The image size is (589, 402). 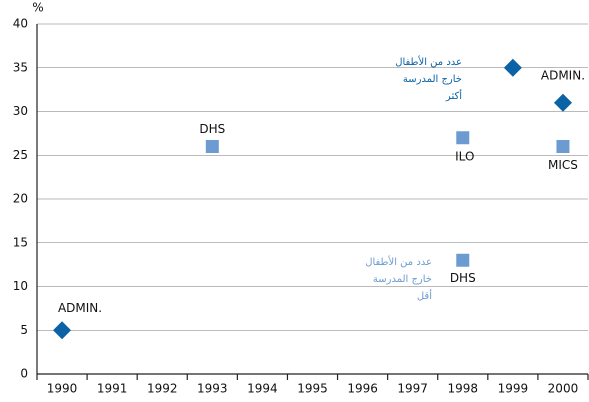 What do you see at coordinates (513, 389) in the screenshot?
I see `x-tick-label: 1999` at bounding box center [513, 389].